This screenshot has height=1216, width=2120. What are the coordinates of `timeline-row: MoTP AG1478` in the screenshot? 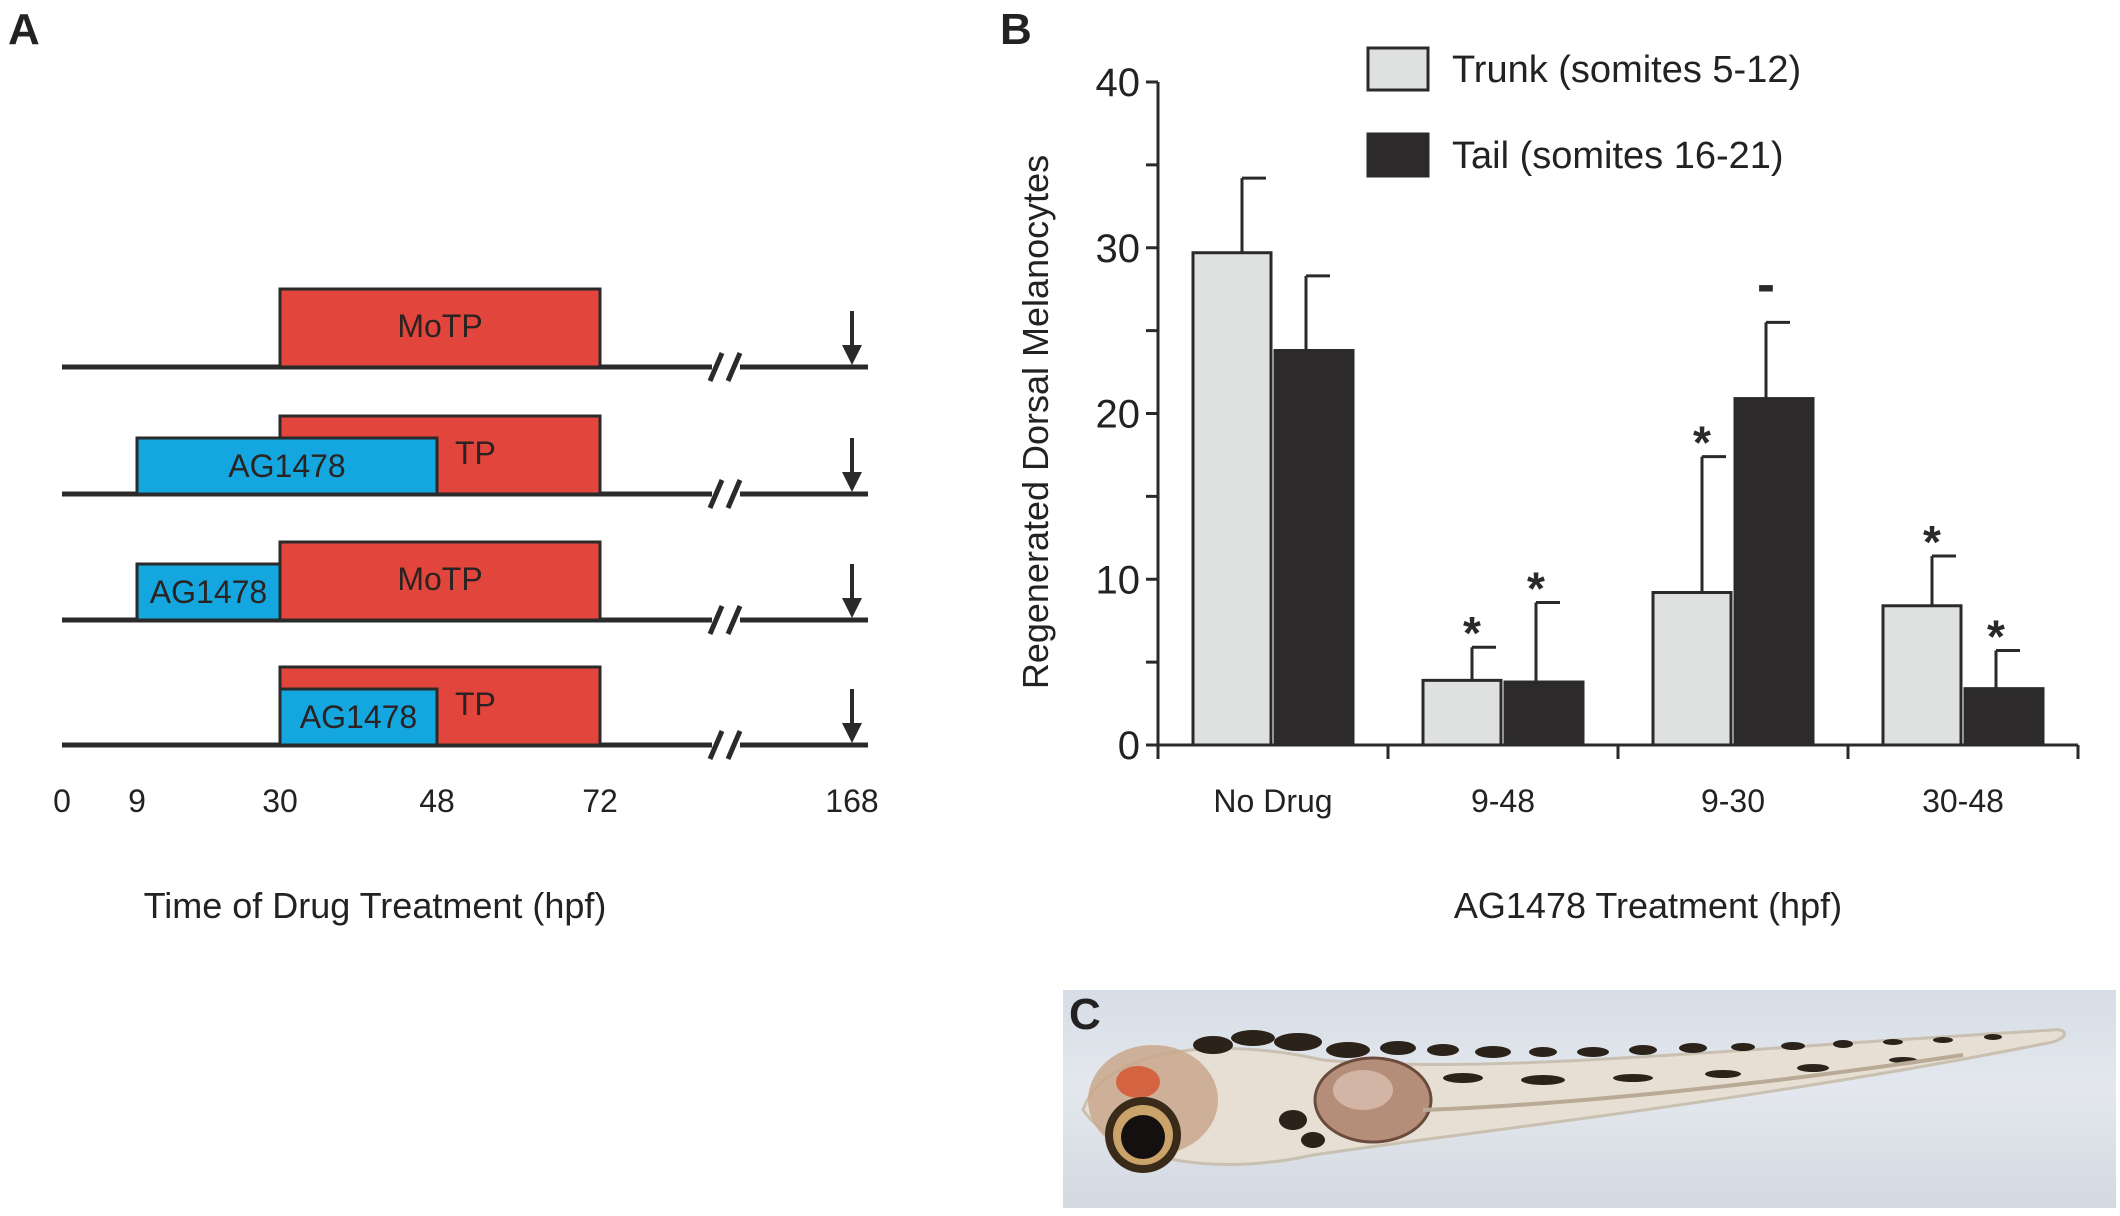 It's located at (465, 587).